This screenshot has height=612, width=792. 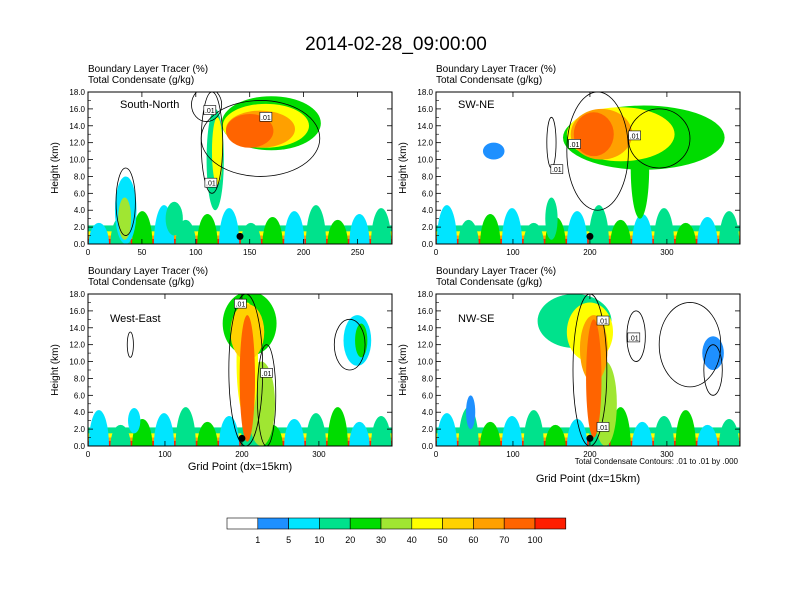 I want to click on location-marker, so click(x=590, y=438).